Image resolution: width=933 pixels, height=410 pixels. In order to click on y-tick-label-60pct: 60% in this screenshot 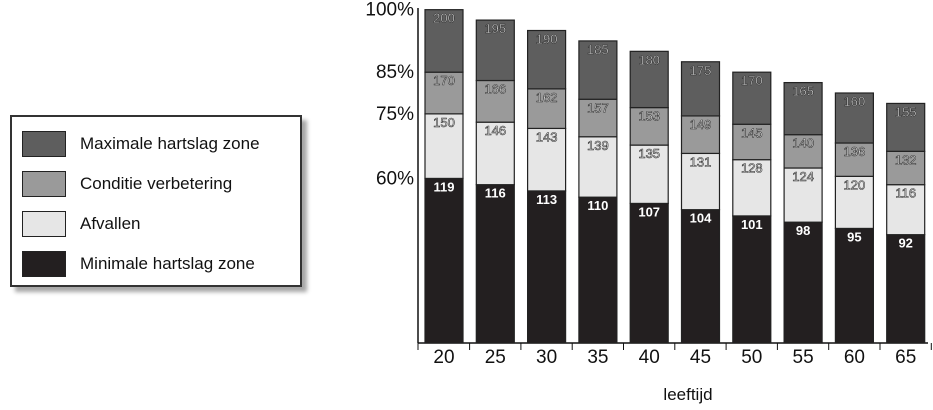, I will do `click(395, 178)`.